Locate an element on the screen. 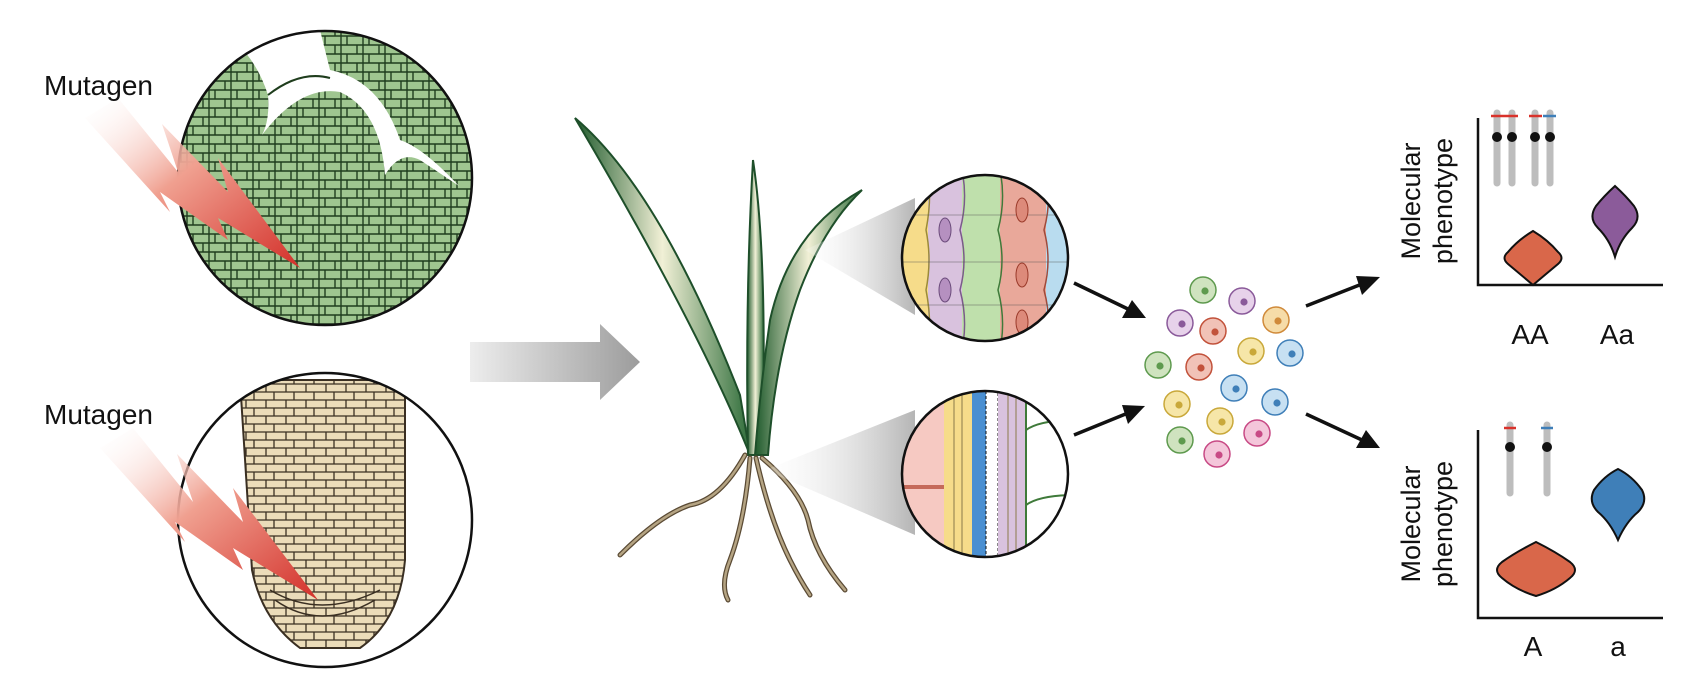  root-tip-illustration is located at coordinates (325, 520).